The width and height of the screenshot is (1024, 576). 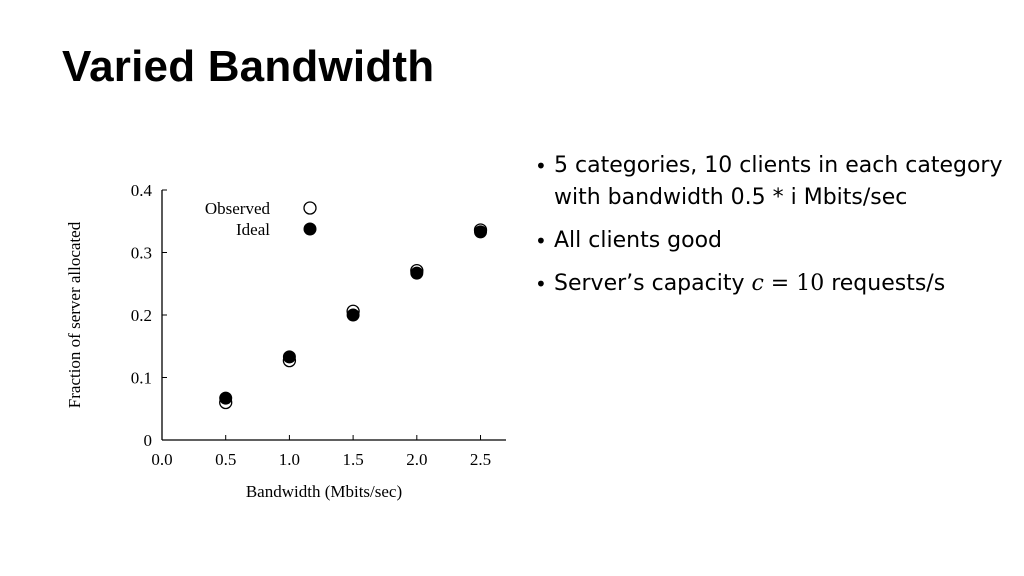 What do you see at coordinates (352, 459) in the screenshot?
I see `x-tick-label-3: 1.5` at bounding box center [352, 459].